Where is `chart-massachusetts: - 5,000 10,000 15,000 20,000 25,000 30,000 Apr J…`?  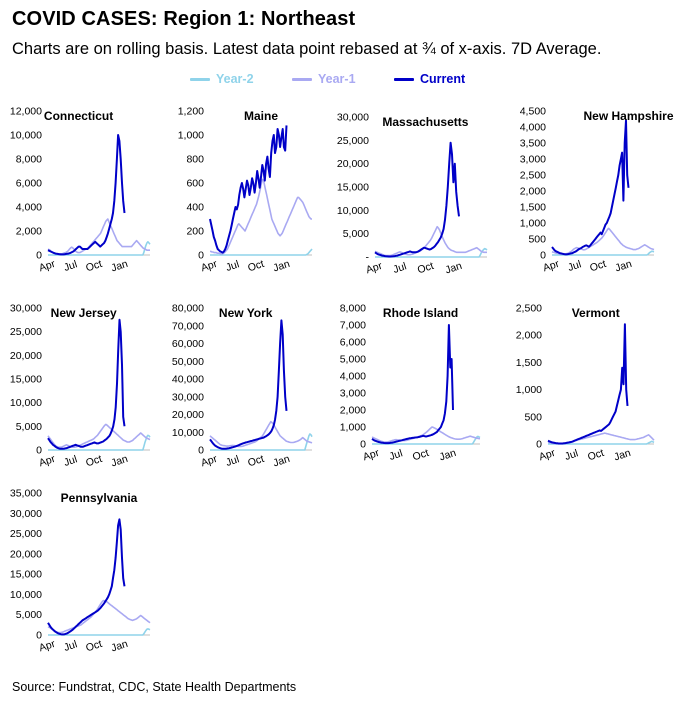
chart-massachusetts: - 5,000 10,000 15,000 20,000 25,000 30,000 Apr J… is located at coordinates (412, 194).